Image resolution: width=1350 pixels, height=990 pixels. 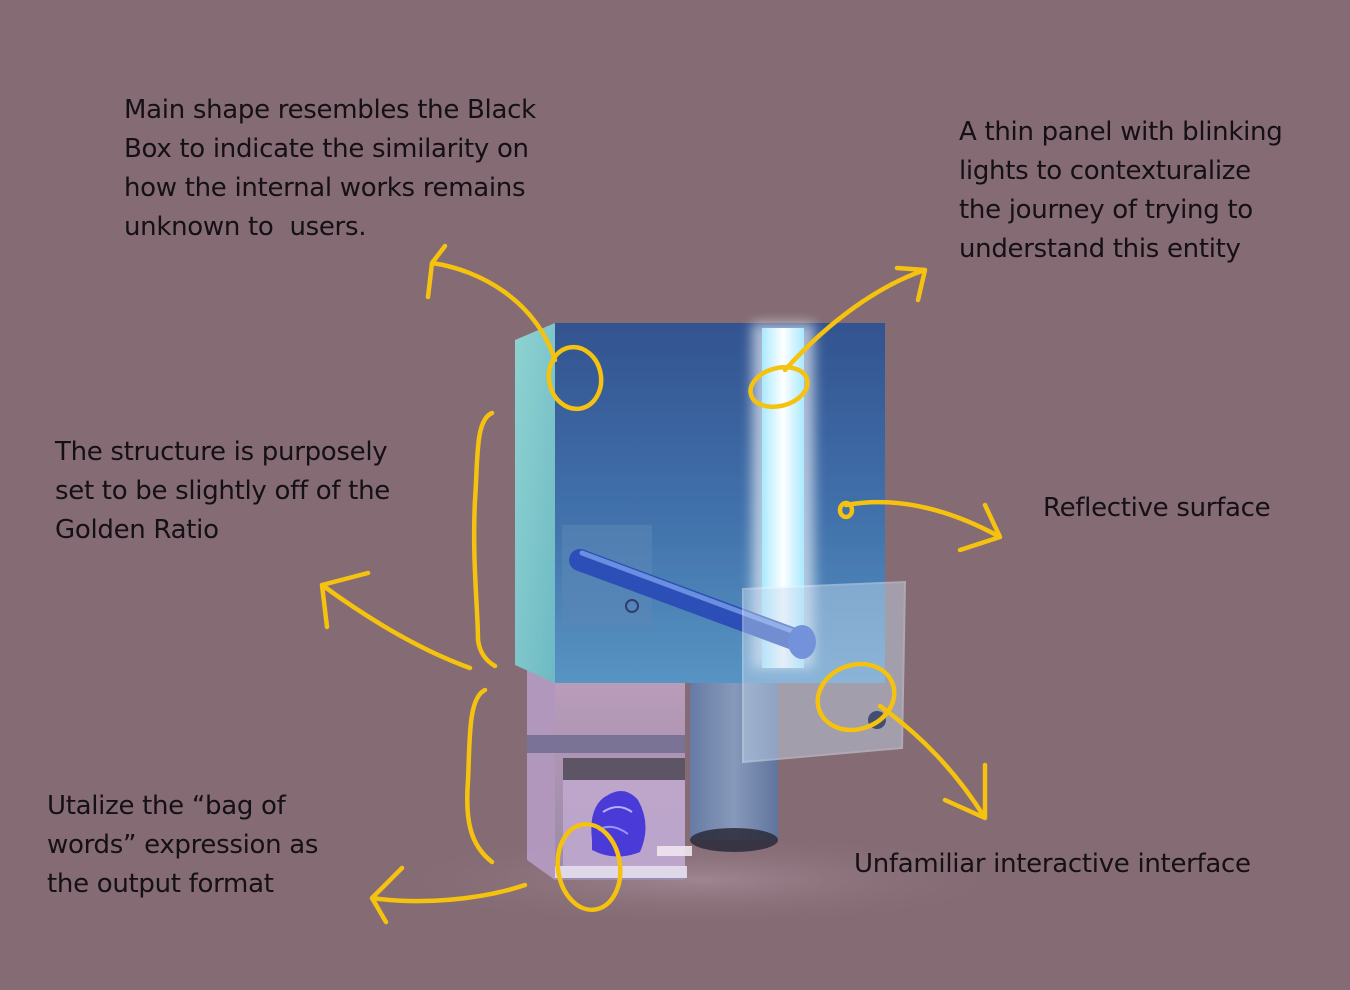 What do you see at coordinates (166, 806) in the screenshot?
I see `annotation-line: Utalize the “bag of` at bounding box center [166, 806].